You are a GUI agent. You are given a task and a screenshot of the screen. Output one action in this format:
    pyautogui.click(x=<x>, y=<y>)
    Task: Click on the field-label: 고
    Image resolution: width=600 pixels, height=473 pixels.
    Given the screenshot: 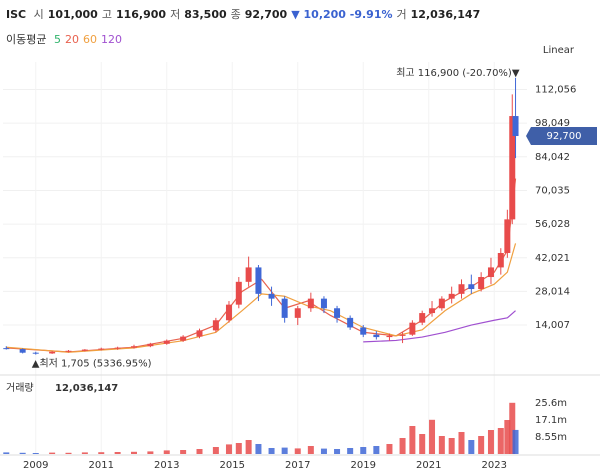 What is the action you would take?
    pyautogui.click(x=106, y=14)
    